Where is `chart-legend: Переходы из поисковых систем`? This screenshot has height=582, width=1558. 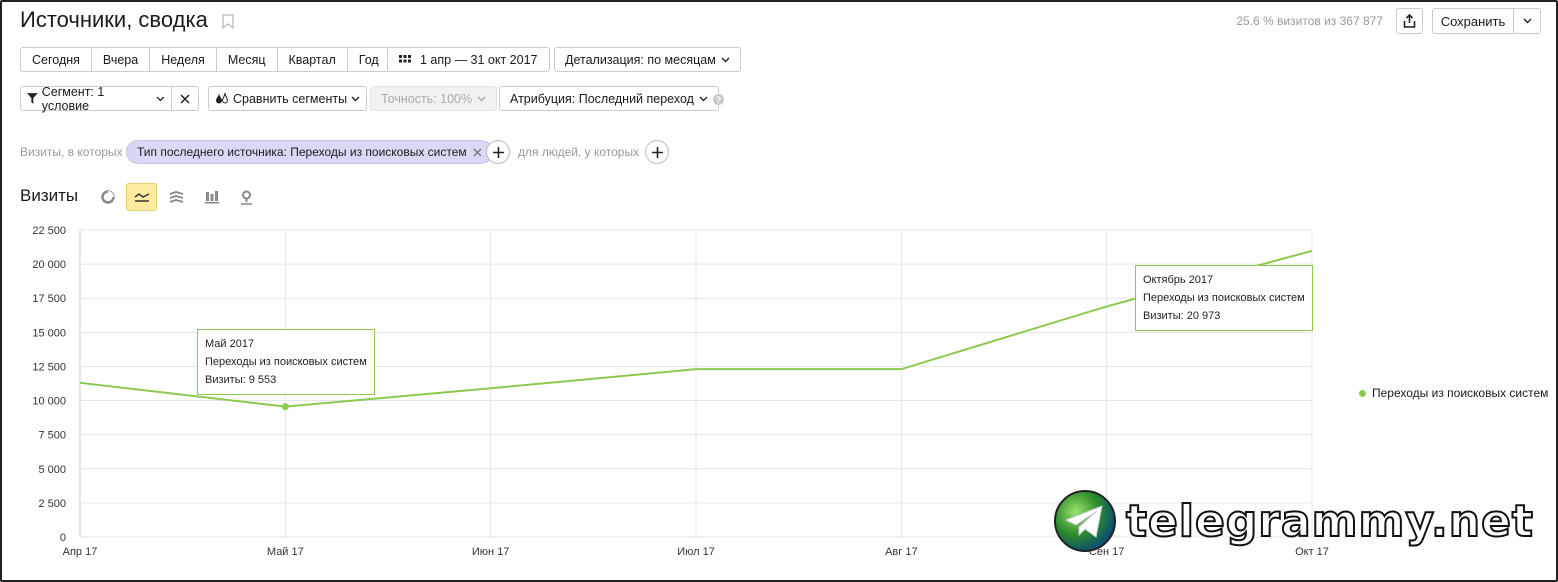
chart-legend: Переходы из поисковых систем is located at coordinates (1453, 393).